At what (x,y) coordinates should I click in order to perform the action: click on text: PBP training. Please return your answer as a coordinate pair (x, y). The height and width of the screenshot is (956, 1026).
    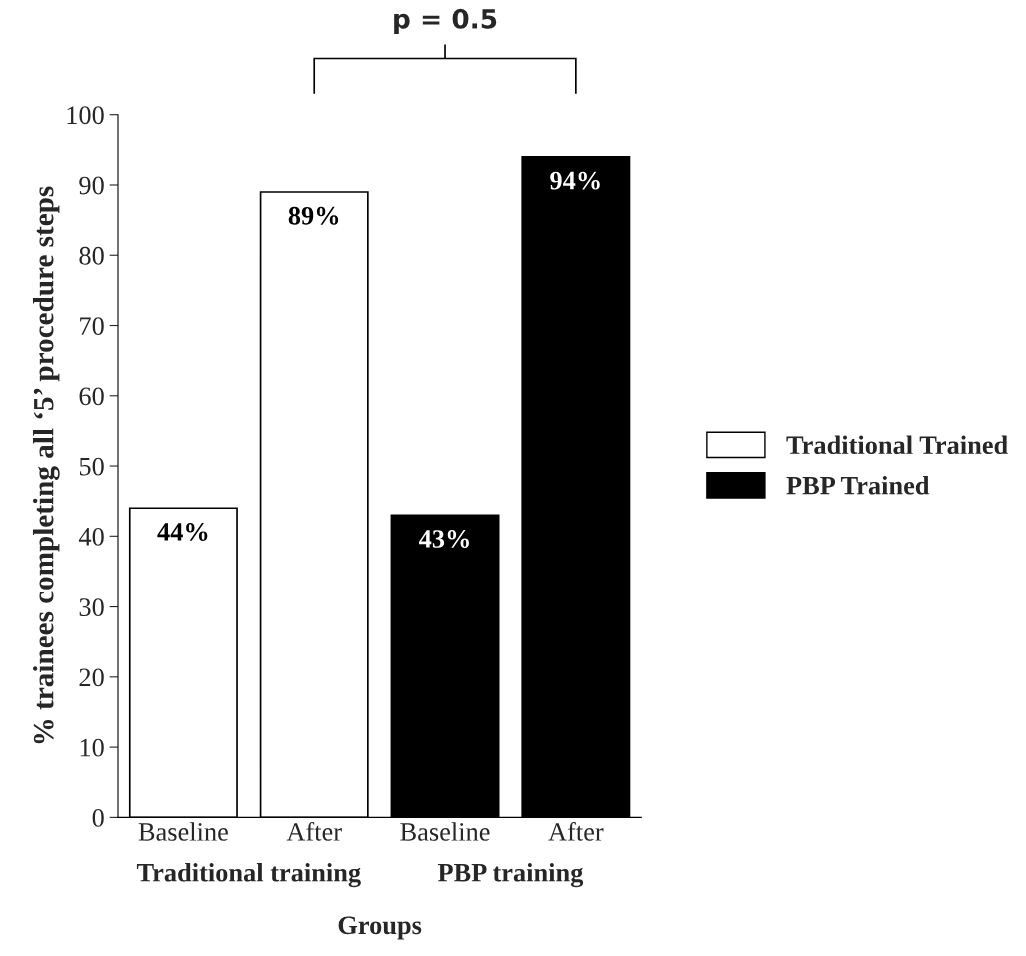
    Looking at the image, I should click on (510, 875).